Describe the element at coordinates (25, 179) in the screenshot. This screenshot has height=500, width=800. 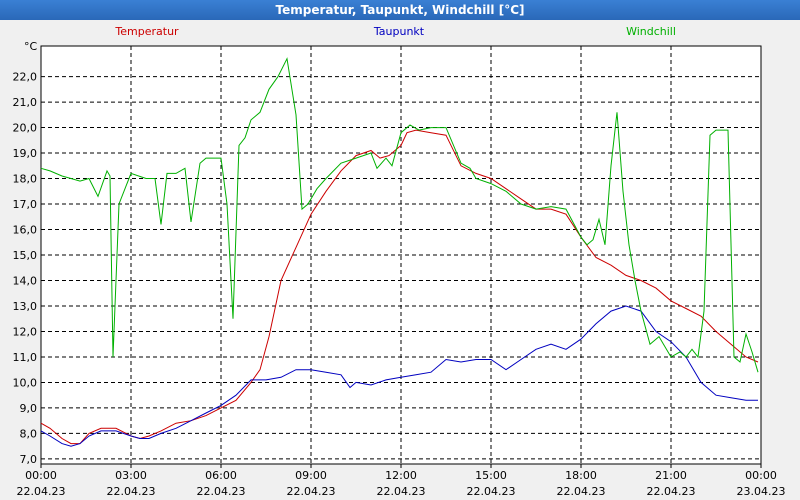
I see `y-tick-label: 18,0` at that location.